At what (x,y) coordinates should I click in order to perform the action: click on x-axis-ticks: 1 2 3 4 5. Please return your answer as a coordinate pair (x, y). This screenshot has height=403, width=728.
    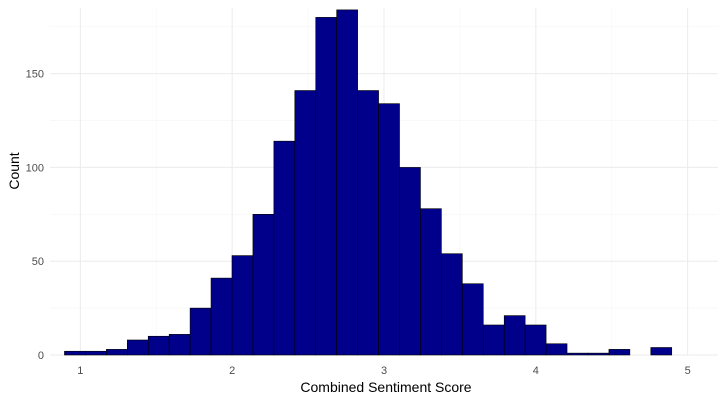
    Looking at the image, I should click on (383, 371).